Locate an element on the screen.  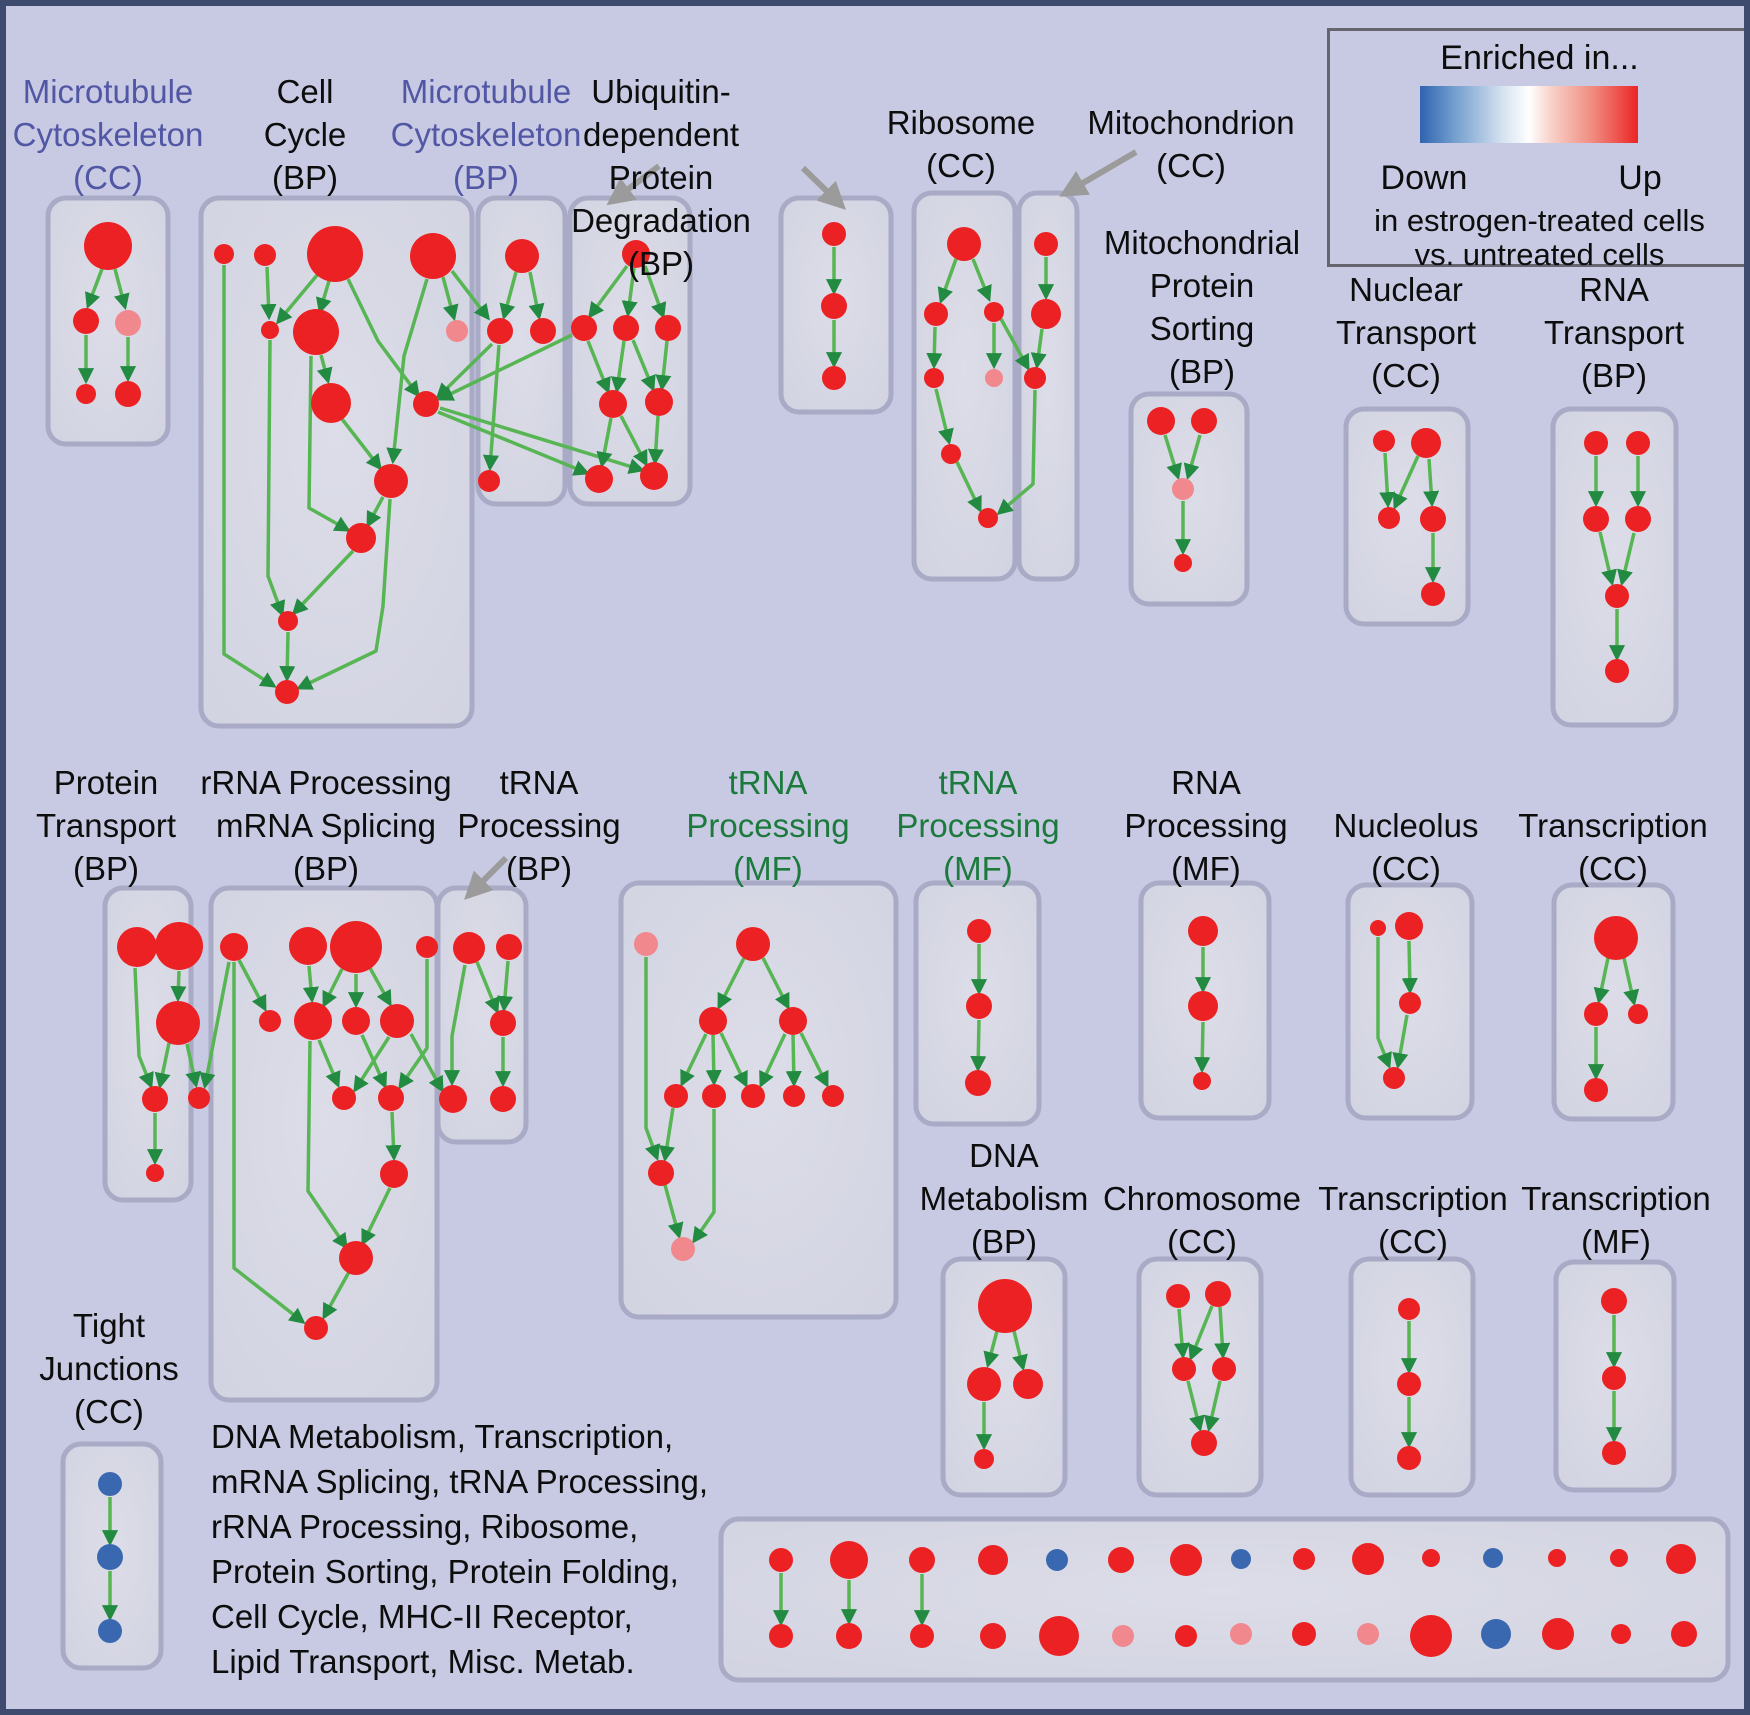
legend-down-label: Down is located at coordinates (1424, 178).